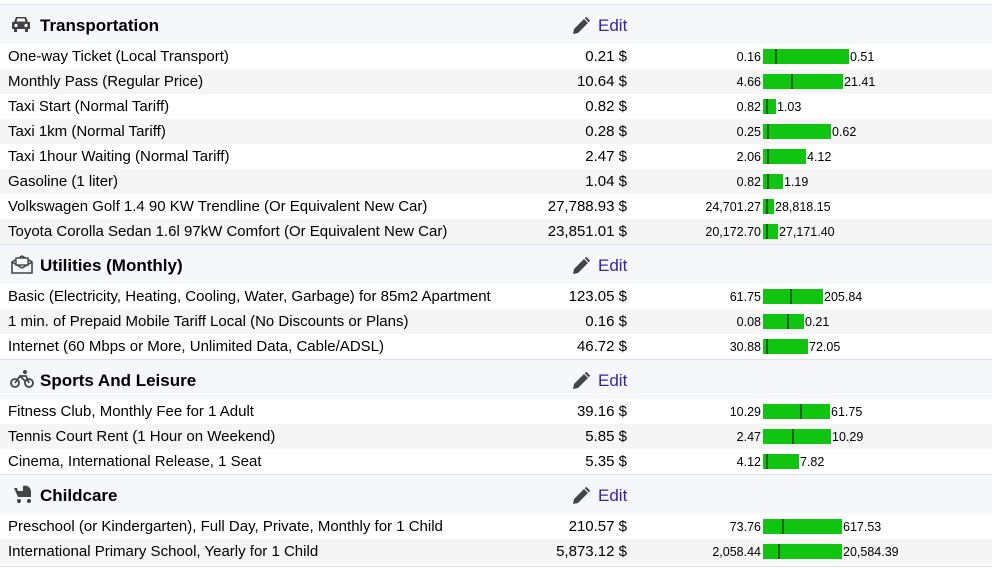 The height and width of the screenshot is (569, 992). What do you see at coordinates (745, 412) in the screenshot?
I see `range-min: 10.29` at bounding box center [745, 412].